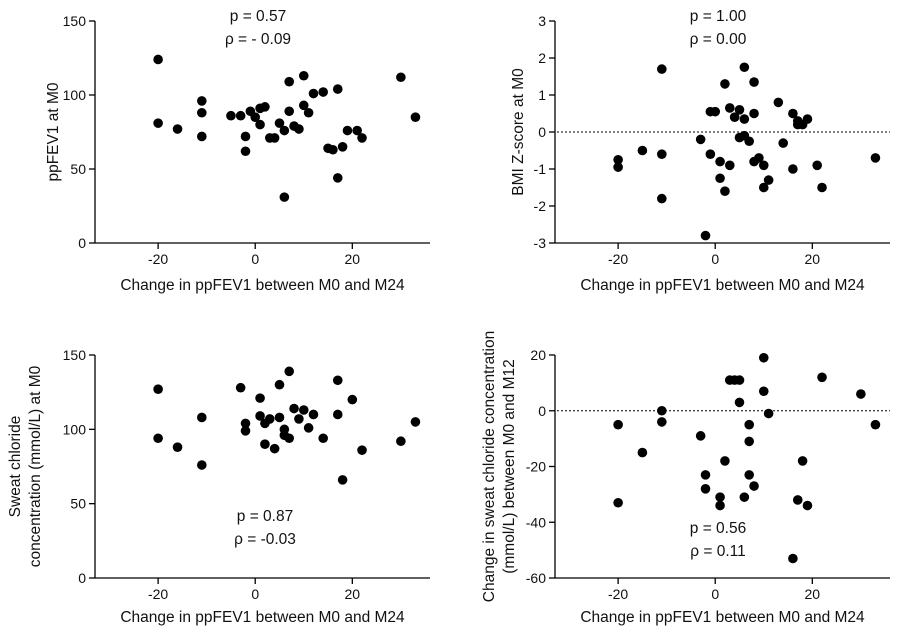 This screenshot has height=638, width=898. What do you see at coordinates (509, 466) in the screenshot?
I see `y-axis-label: (mmol/L) between M0 and M12` at bounding box center [509, 466].